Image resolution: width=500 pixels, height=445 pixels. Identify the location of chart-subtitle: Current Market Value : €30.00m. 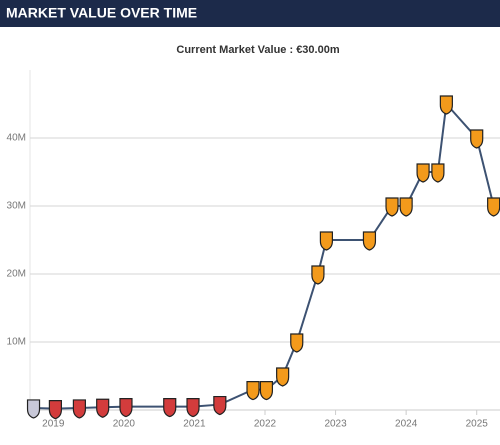
(257, 50).